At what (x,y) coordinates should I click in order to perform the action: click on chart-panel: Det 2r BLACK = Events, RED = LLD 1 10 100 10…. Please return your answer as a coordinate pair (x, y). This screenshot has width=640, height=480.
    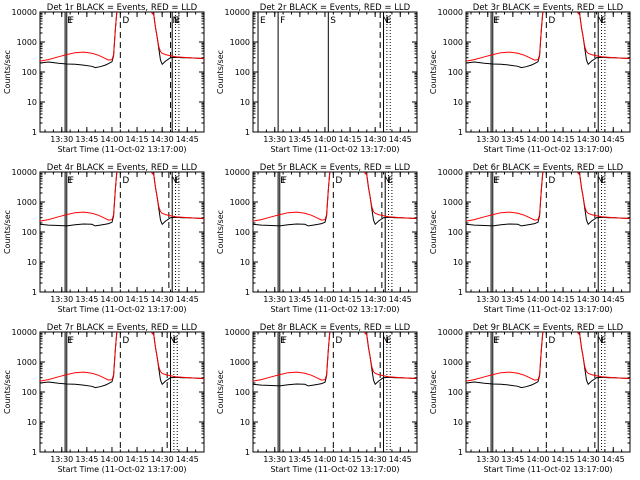
    Looking at the image, I should click on (317, 78).